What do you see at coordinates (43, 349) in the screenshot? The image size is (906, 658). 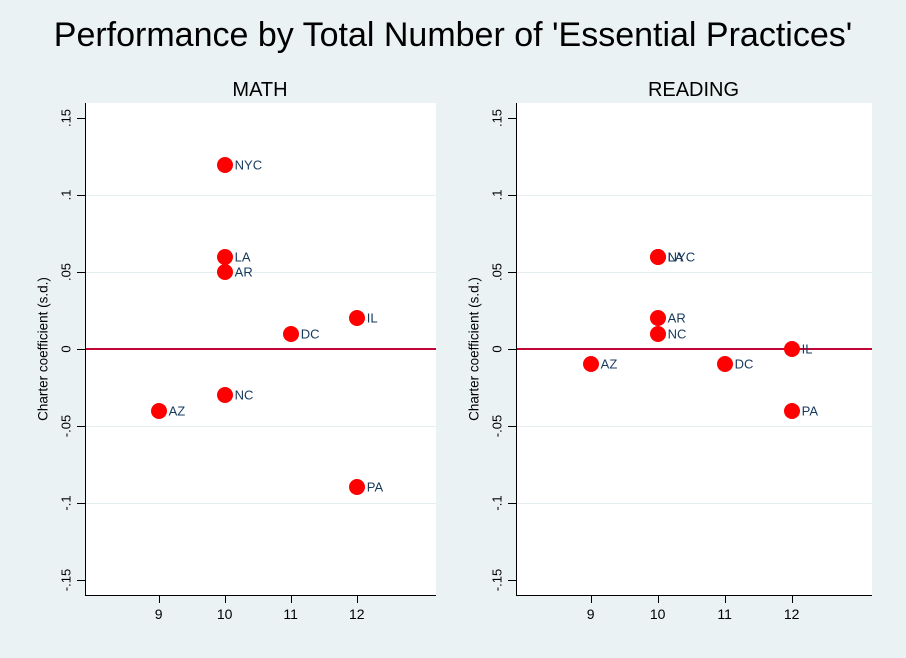 I see `y-axis-title-math: Charter coefficient (s.d.)` at bounding box center [43, 349].